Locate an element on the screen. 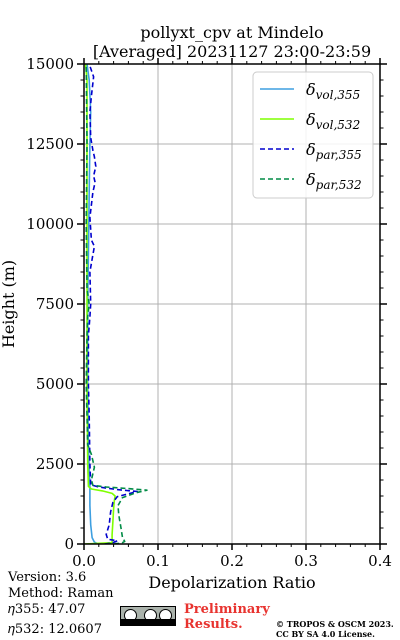  preliminary-line2: Results. is located at coordinates (213, 624).